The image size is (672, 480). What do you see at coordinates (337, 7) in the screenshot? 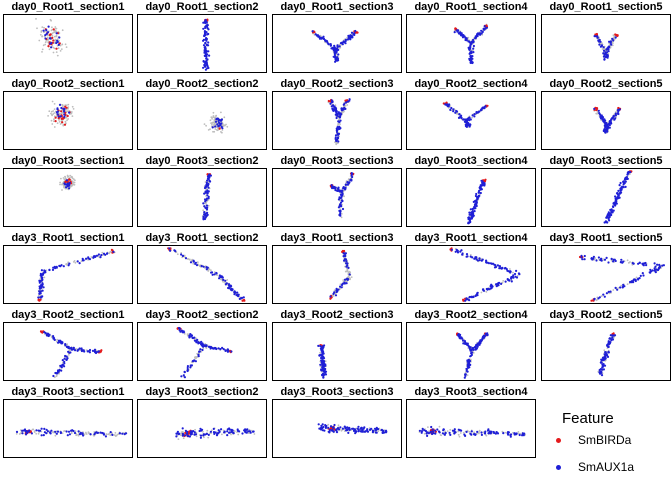
I see `panel-title-2: day0_Root1_section3` at bounding box center [337, 7].